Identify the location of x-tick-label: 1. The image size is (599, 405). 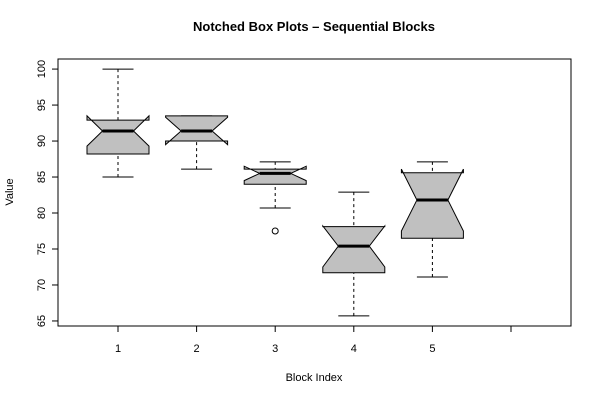
(118, 349).